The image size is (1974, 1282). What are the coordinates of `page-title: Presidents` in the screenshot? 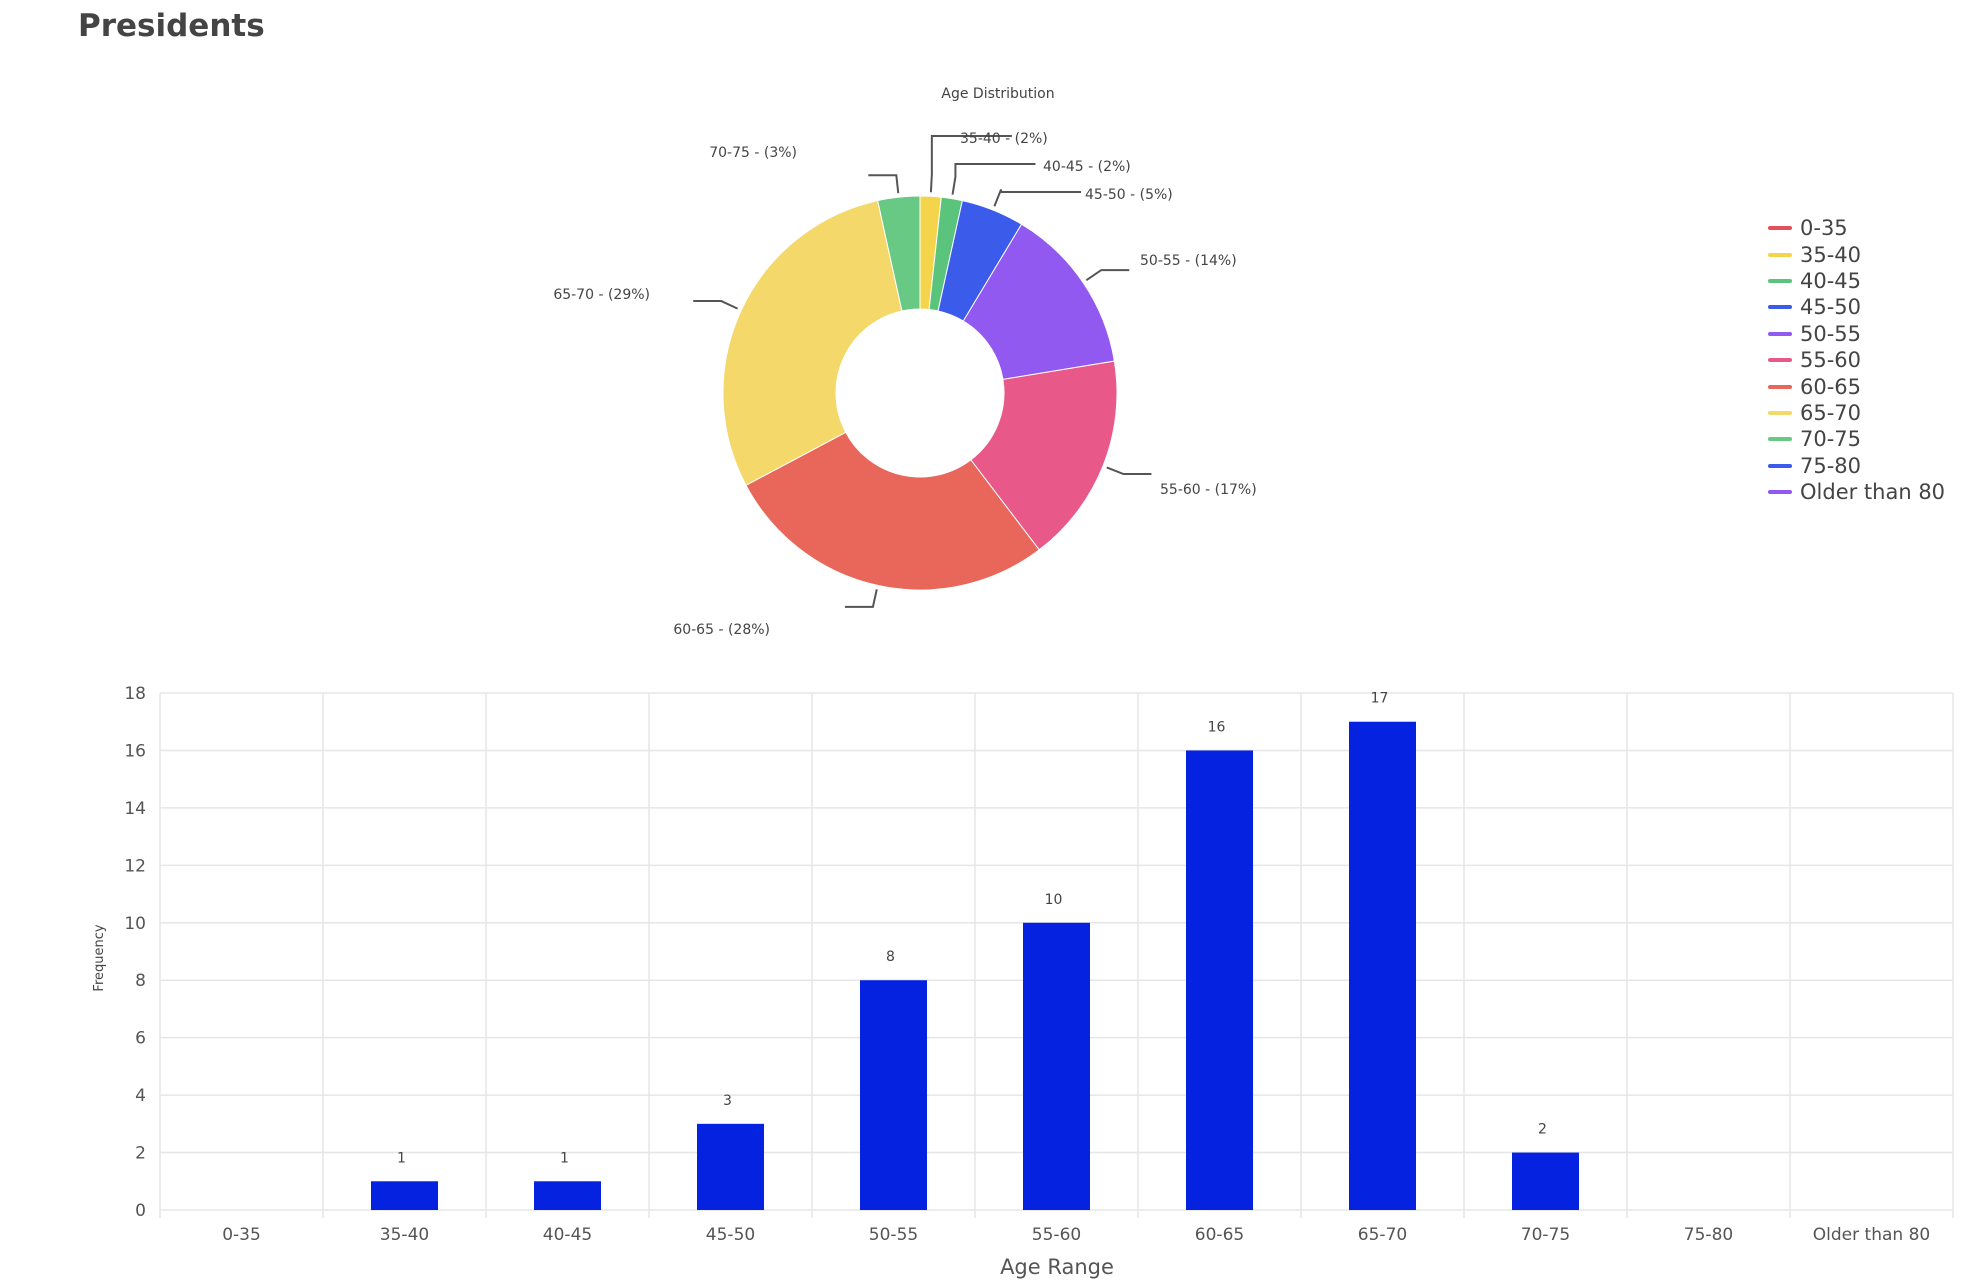 It's located at (171, 26).